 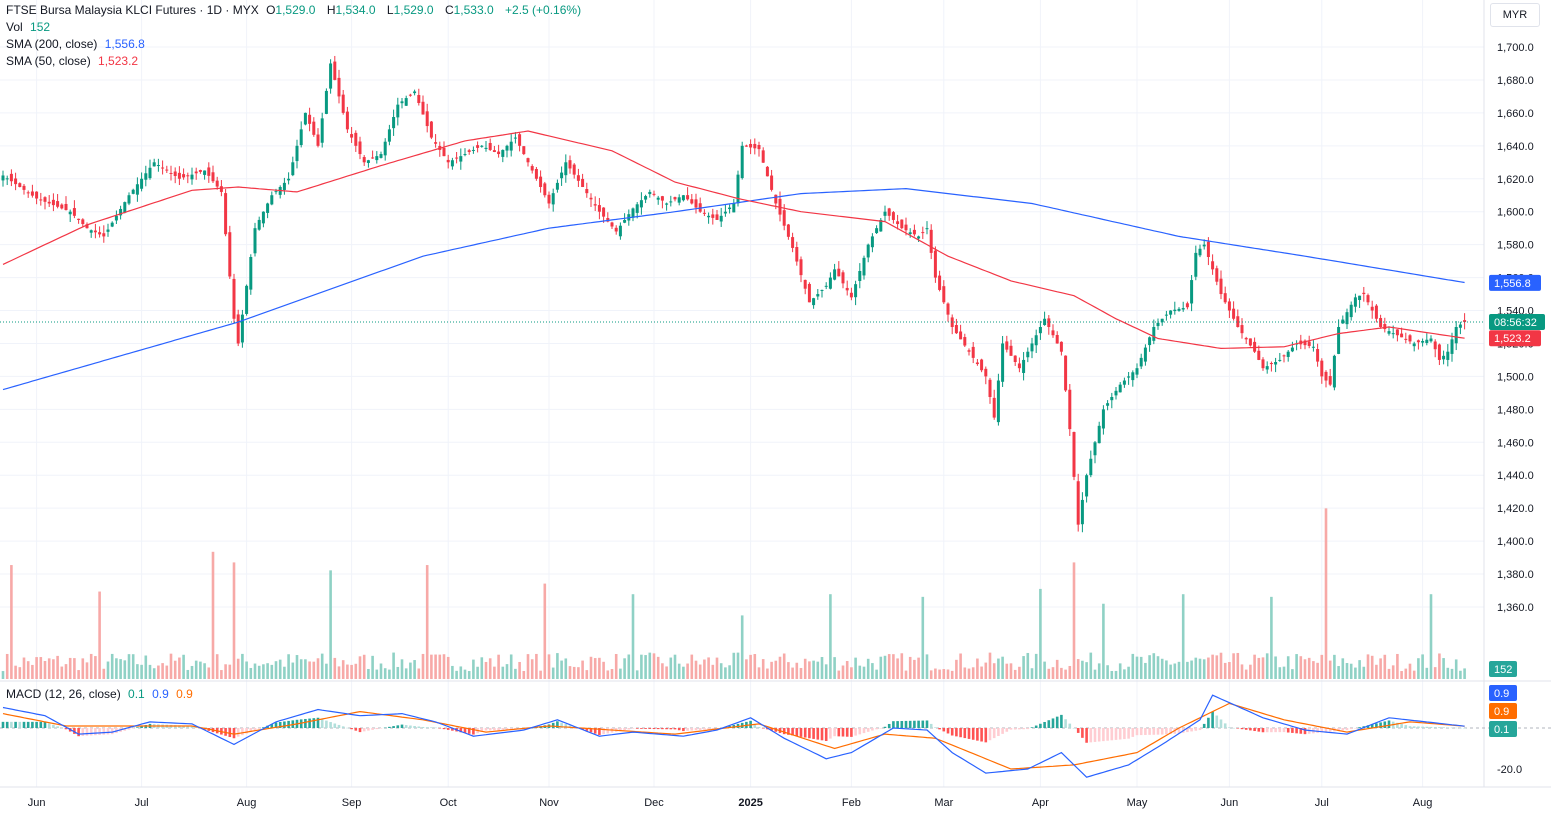 What do you see at coordinates (295, 10) in the screenshot?
I see `open-value: 1,529.0` at bounding box center [295, 10].